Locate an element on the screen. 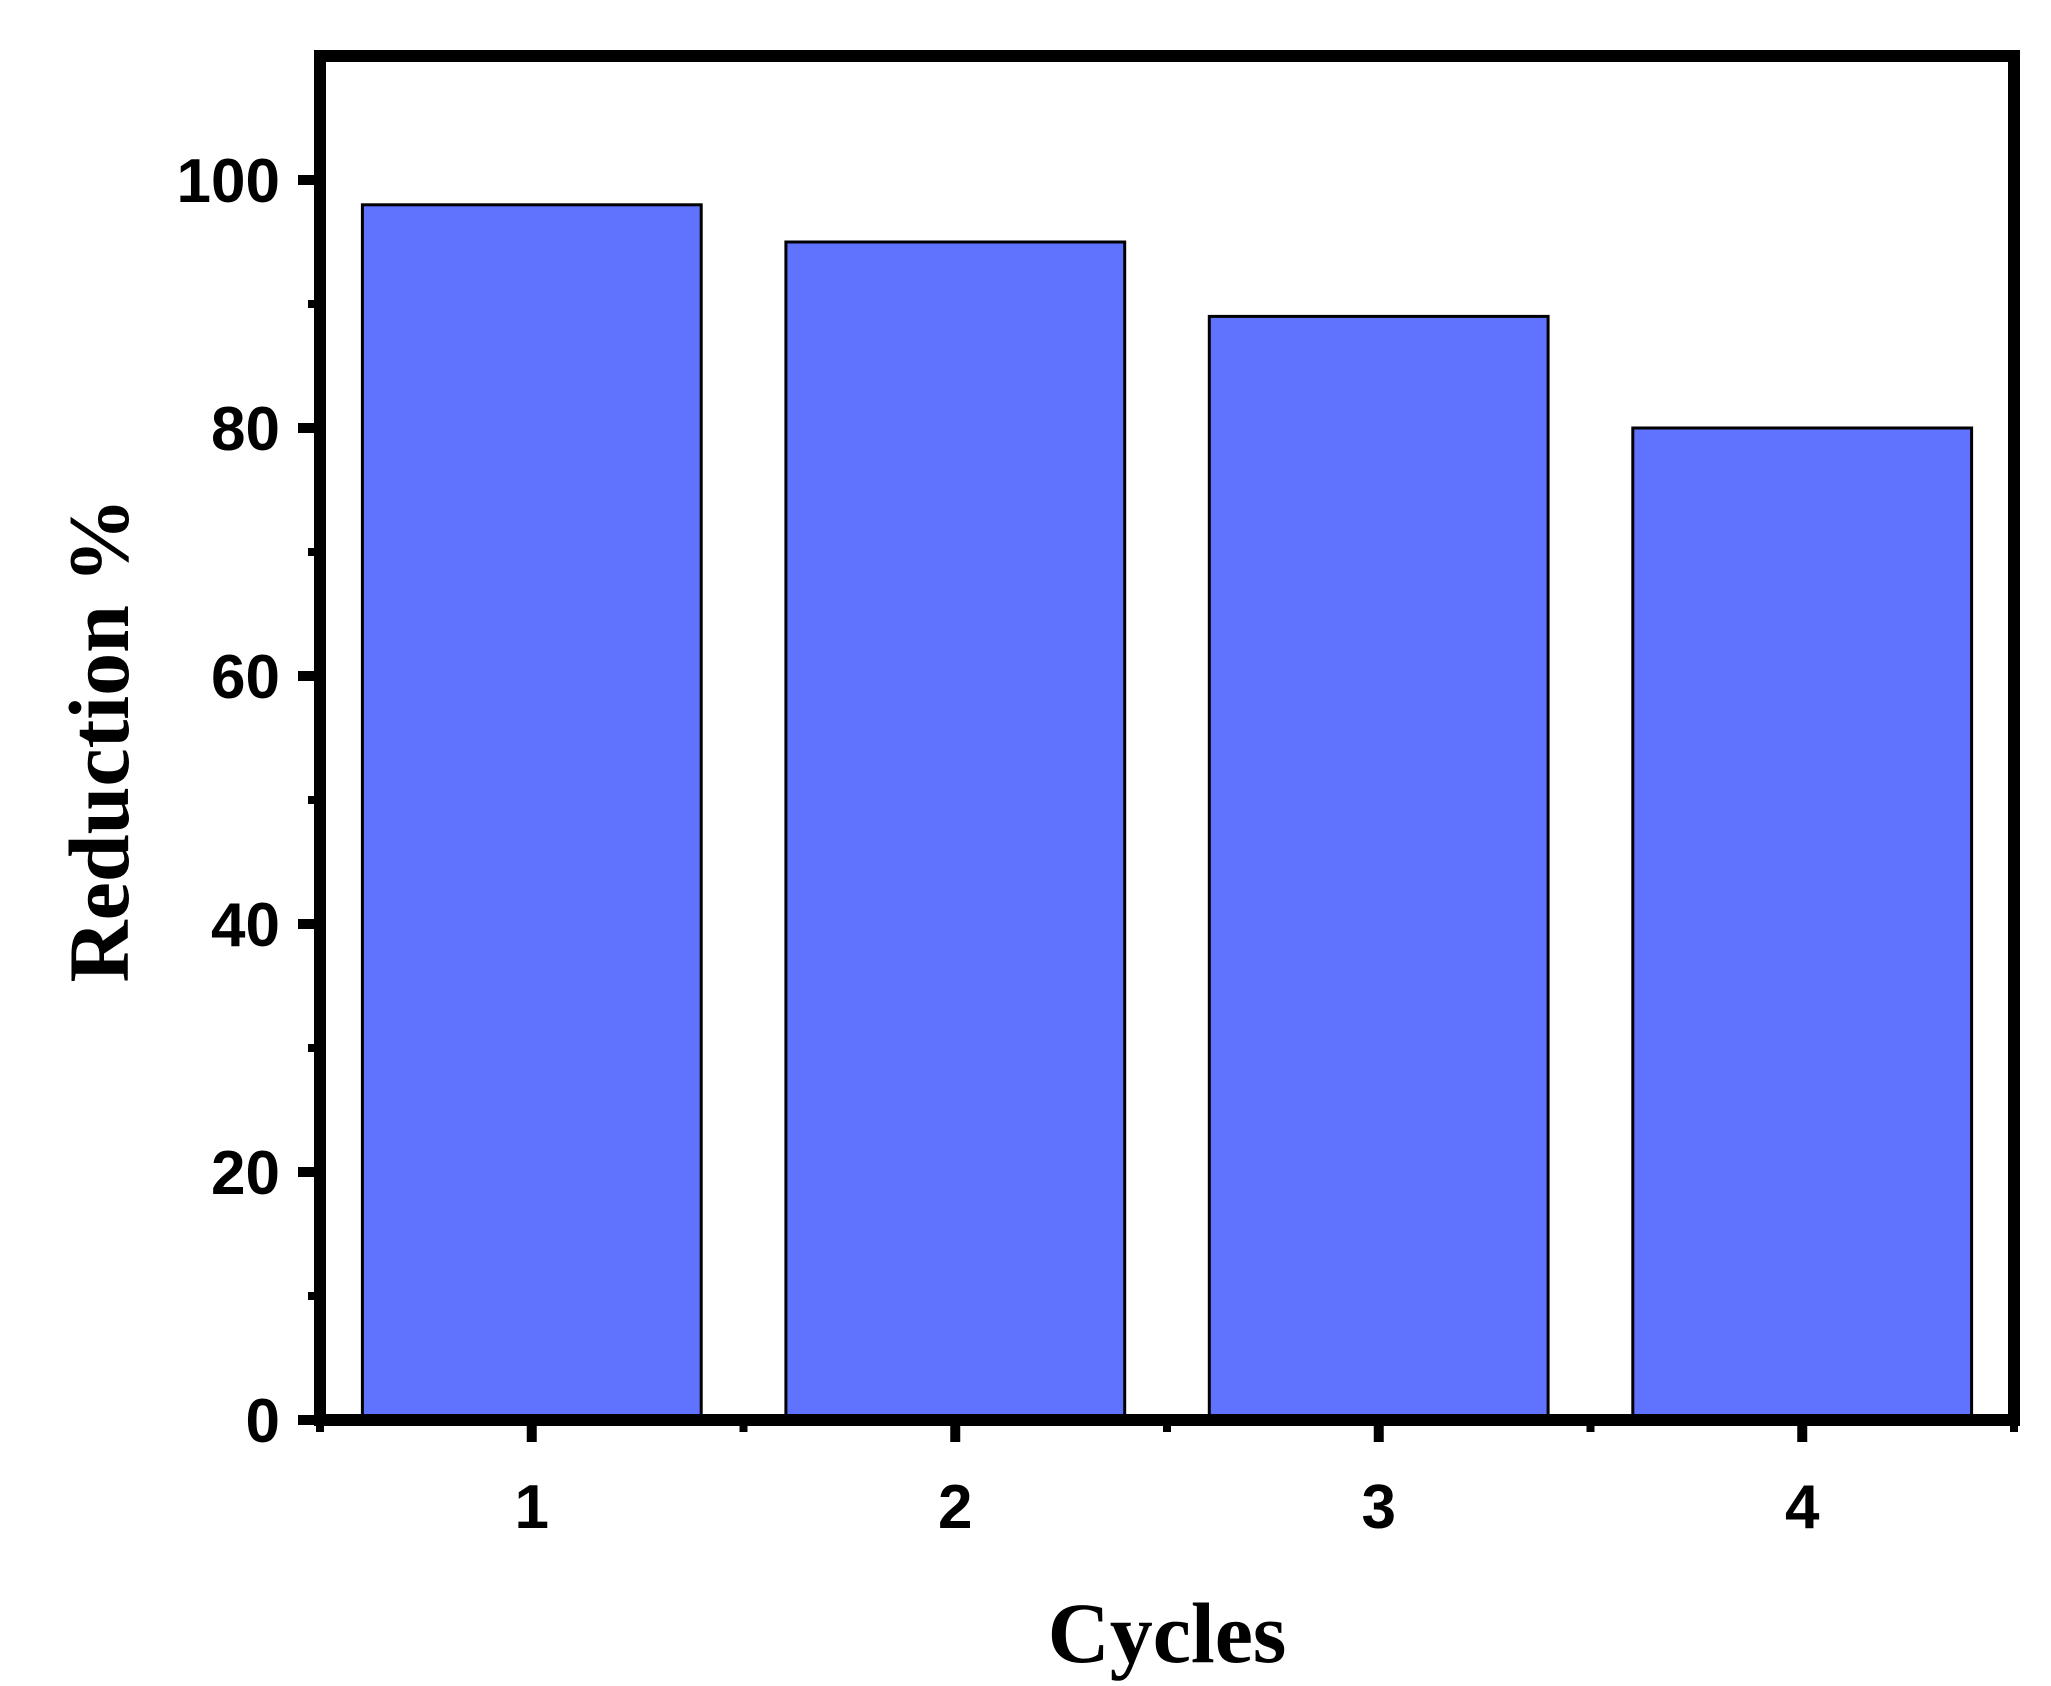 The image size is (2051, 1686). y-tick-label: 40 is located at coordinates (245, 925).